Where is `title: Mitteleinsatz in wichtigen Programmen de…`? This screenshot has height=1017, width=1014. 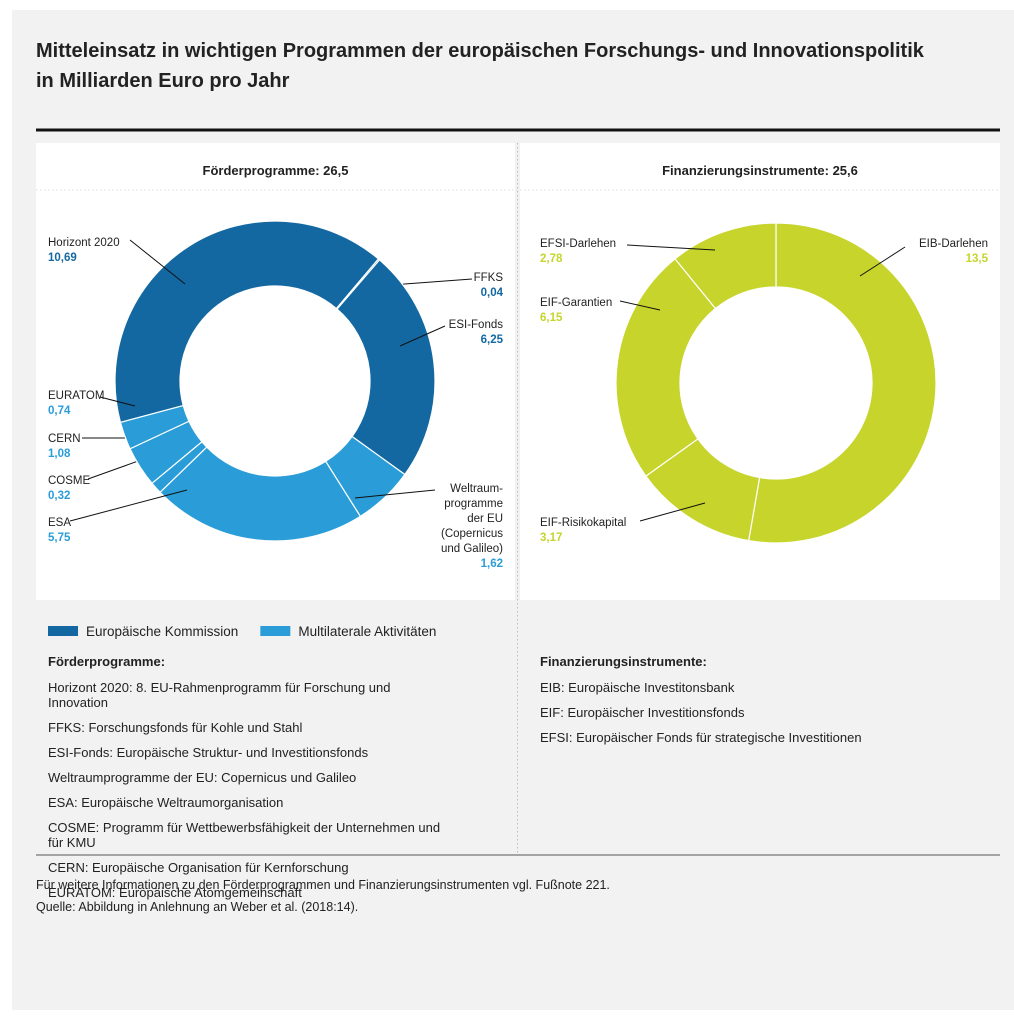 title: Mitteleinsatz in wichtigen Programmen de… is located at coordinates (480, 66).